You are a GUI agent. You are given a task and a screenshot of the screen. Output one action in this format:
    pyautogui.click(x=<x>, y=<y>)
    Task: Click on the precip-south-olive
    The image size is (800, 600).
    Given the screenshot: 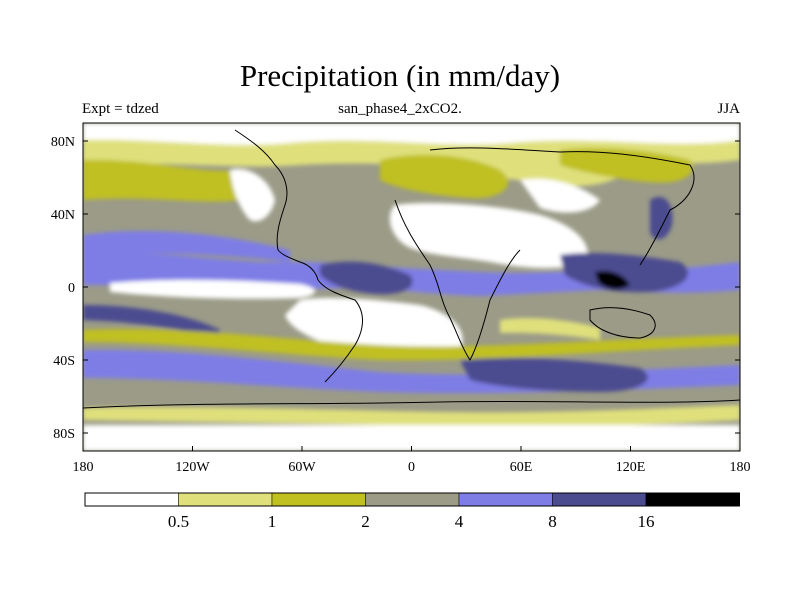 What is the action you would take?
    pyautogui.click(x=411, y=344)
    